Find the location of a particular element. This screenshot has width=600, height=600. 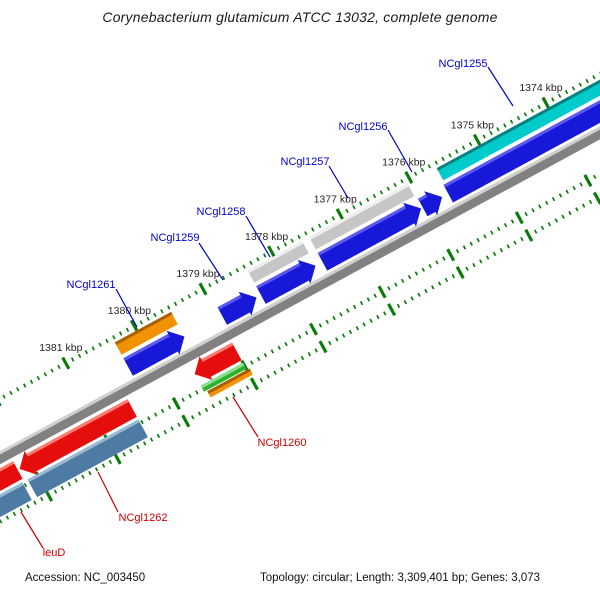

gene-leader-NCgl1262 is located at coordinates (108, 492).